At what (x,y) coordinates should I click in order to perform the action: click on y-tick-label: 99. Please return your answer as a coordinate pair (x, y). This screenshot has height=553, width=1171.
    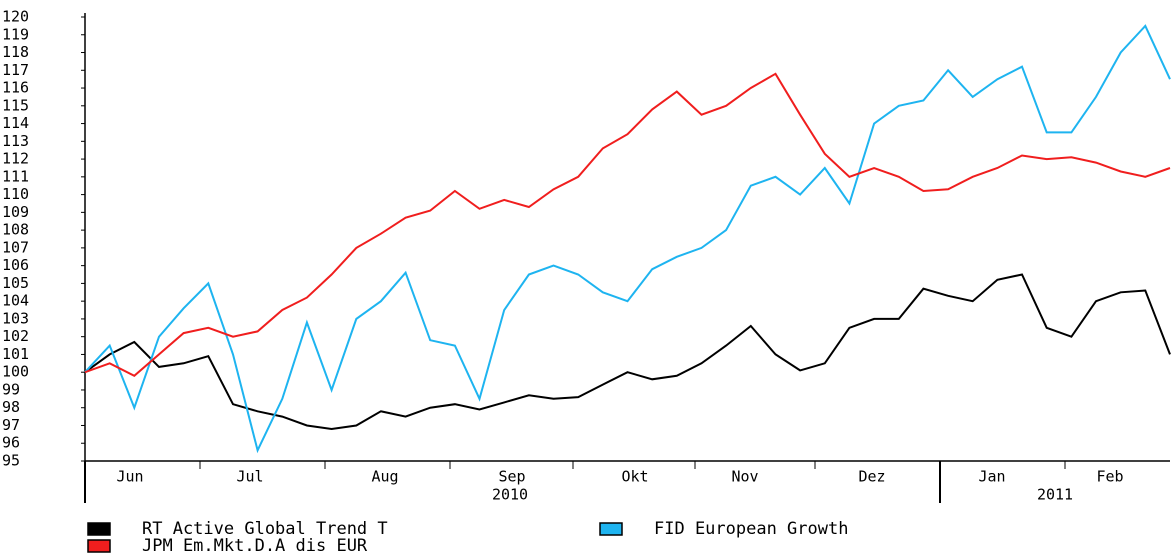
    Looking at the image, I should click on (11, 389).